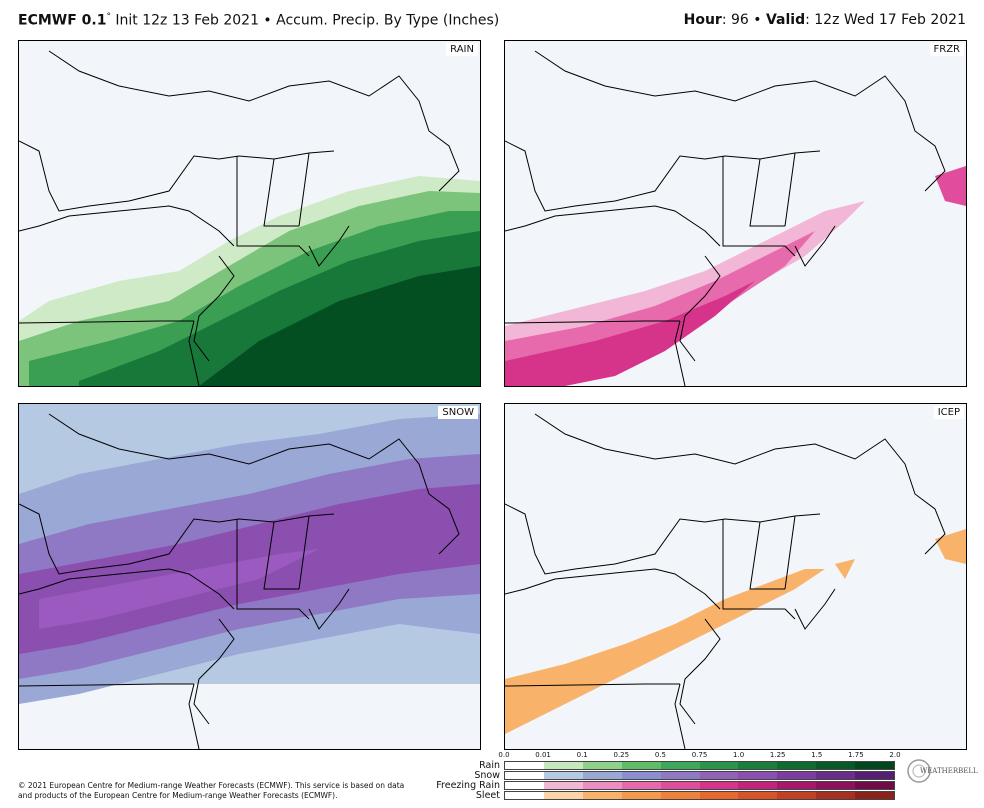 Image resolution: width=984 pixels, height=808 pixels. I want to click on legend-tick-label: 1.5, so click(817, 755).